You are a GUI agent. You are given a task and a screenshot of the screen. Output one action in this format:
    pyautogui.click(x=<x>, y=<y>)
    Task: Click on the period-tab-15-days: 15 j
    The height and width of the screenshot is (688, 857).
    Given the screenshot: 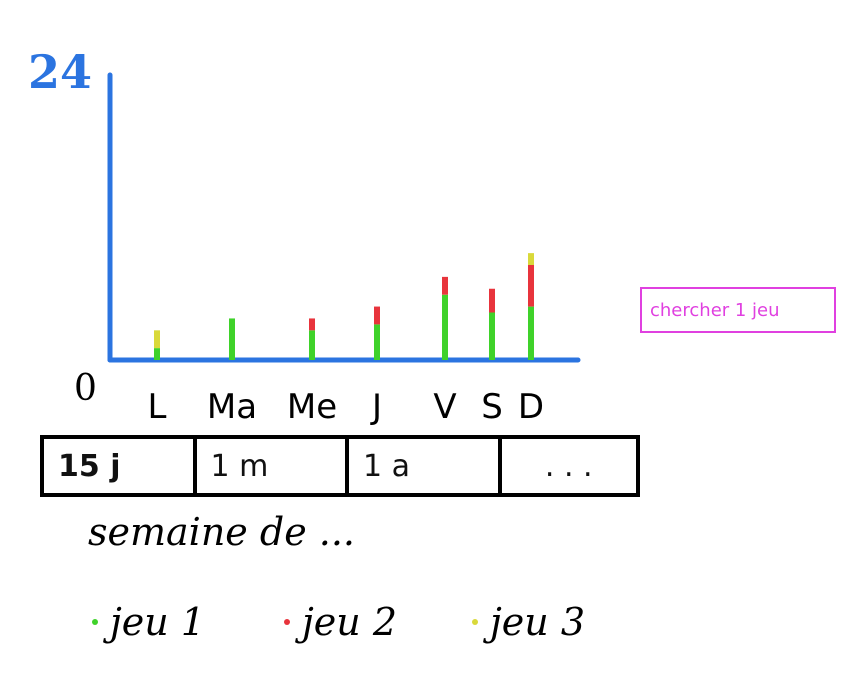 What is the action you would take?
    pyautogui.click(x=120, y=466)
    